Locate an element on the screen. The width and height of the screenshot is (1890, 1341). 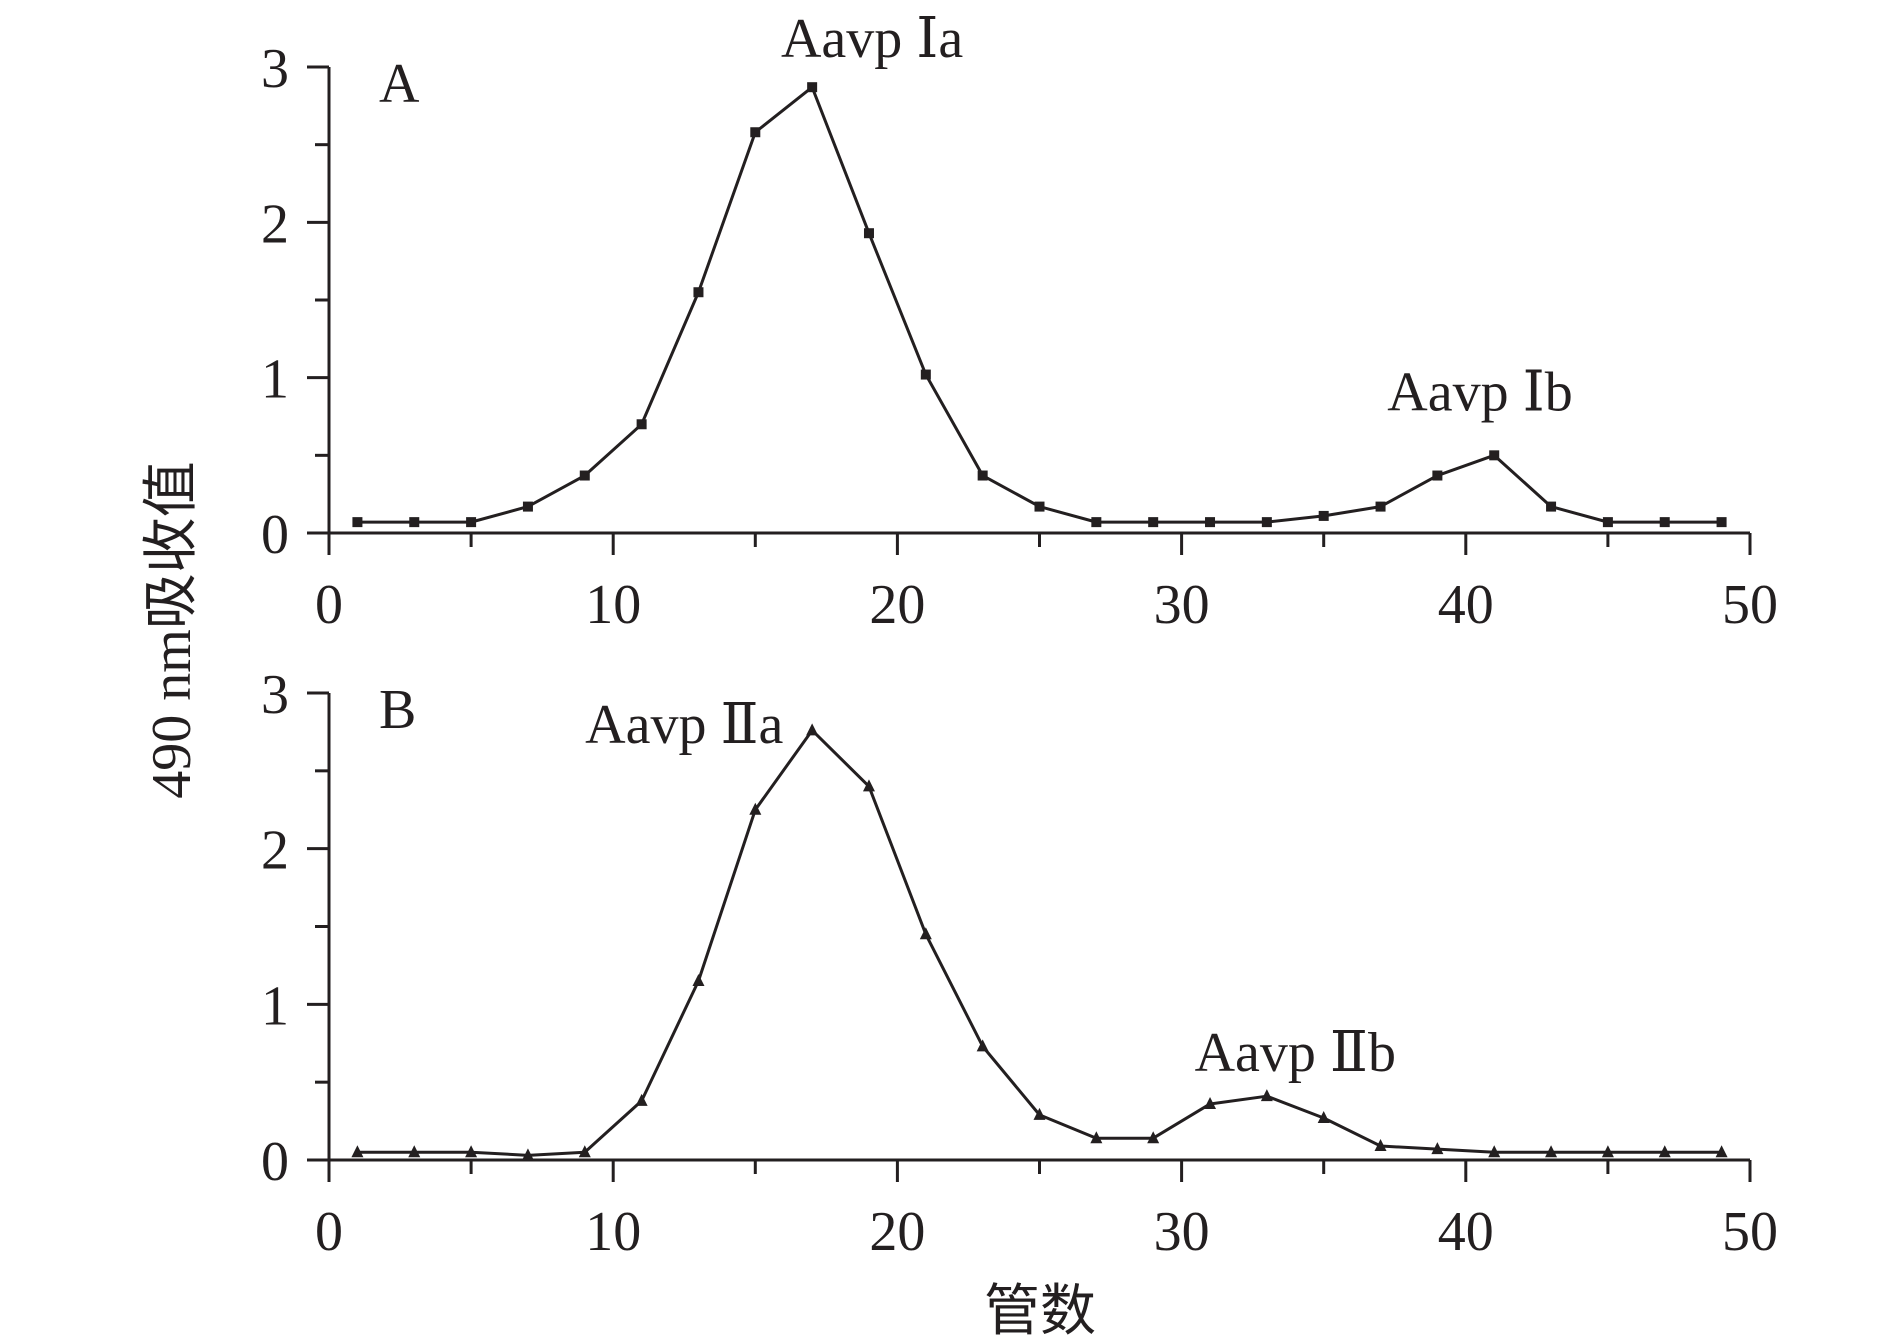
peak-annotation: Aavp Ⅰa is located at coordinates (872, 39).